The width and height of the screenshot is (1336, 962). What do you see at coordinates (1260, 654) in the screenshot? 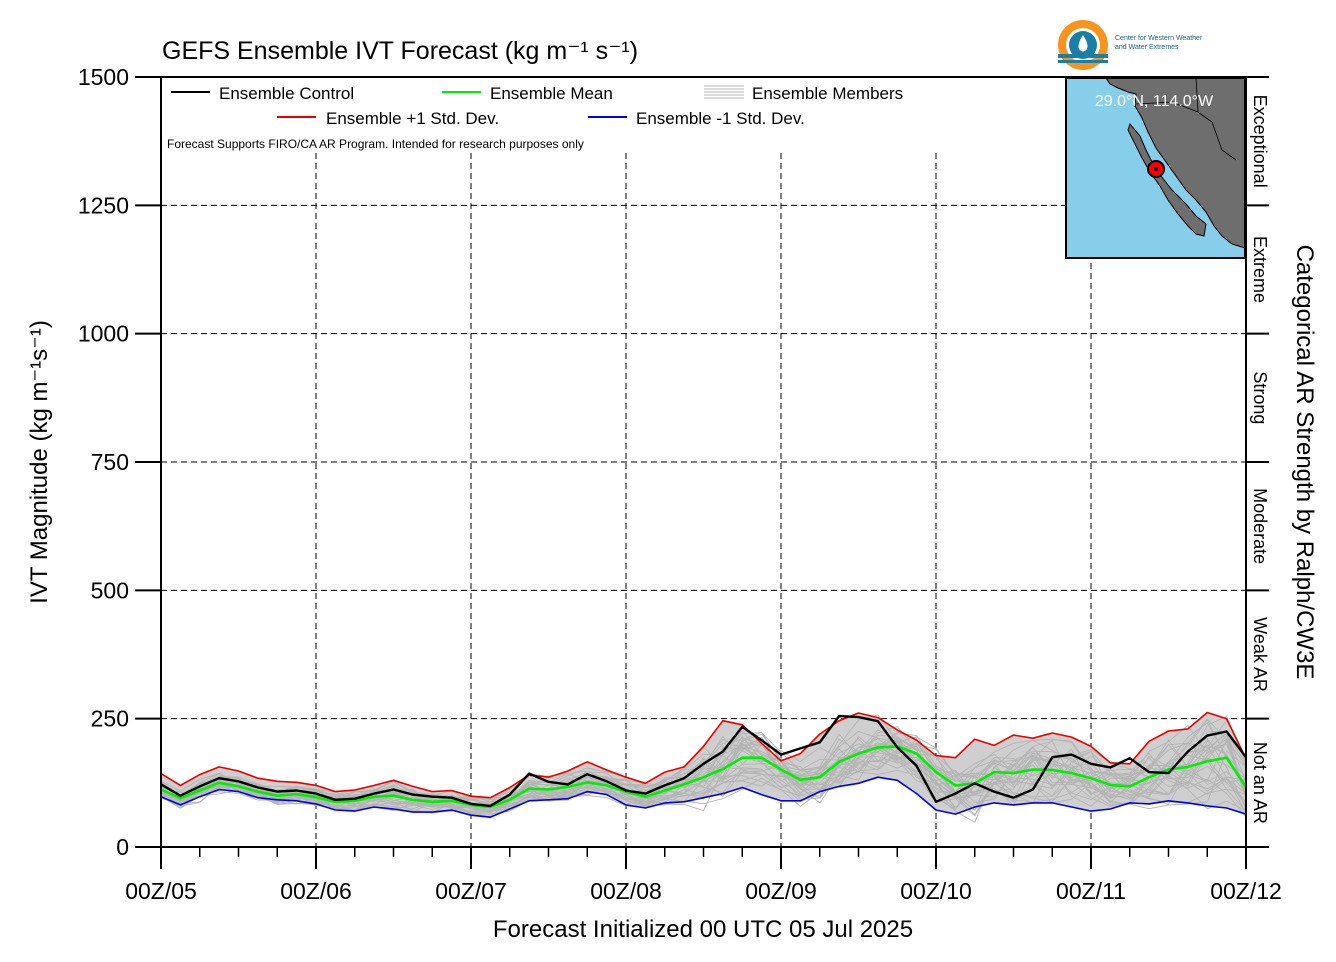
I see `category-label: Weak AR` at bounding box center [1260, 654].